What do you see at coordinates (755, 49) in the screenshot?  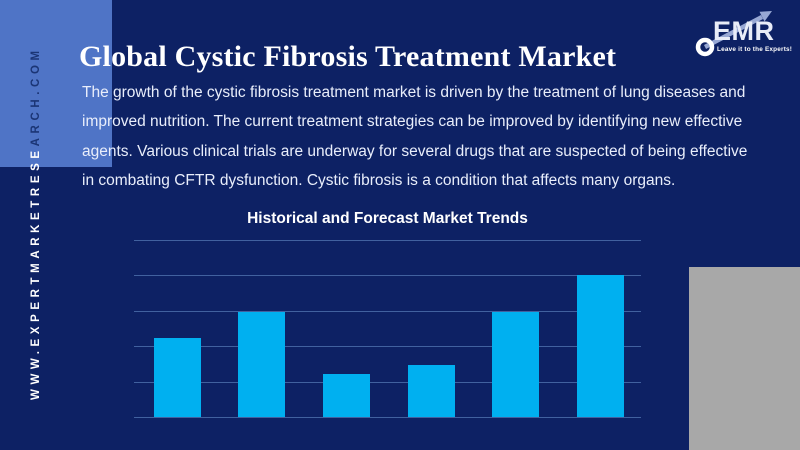 I see `logo-tagline: Leave it to the Experts!` at bounding box center [755, 49].